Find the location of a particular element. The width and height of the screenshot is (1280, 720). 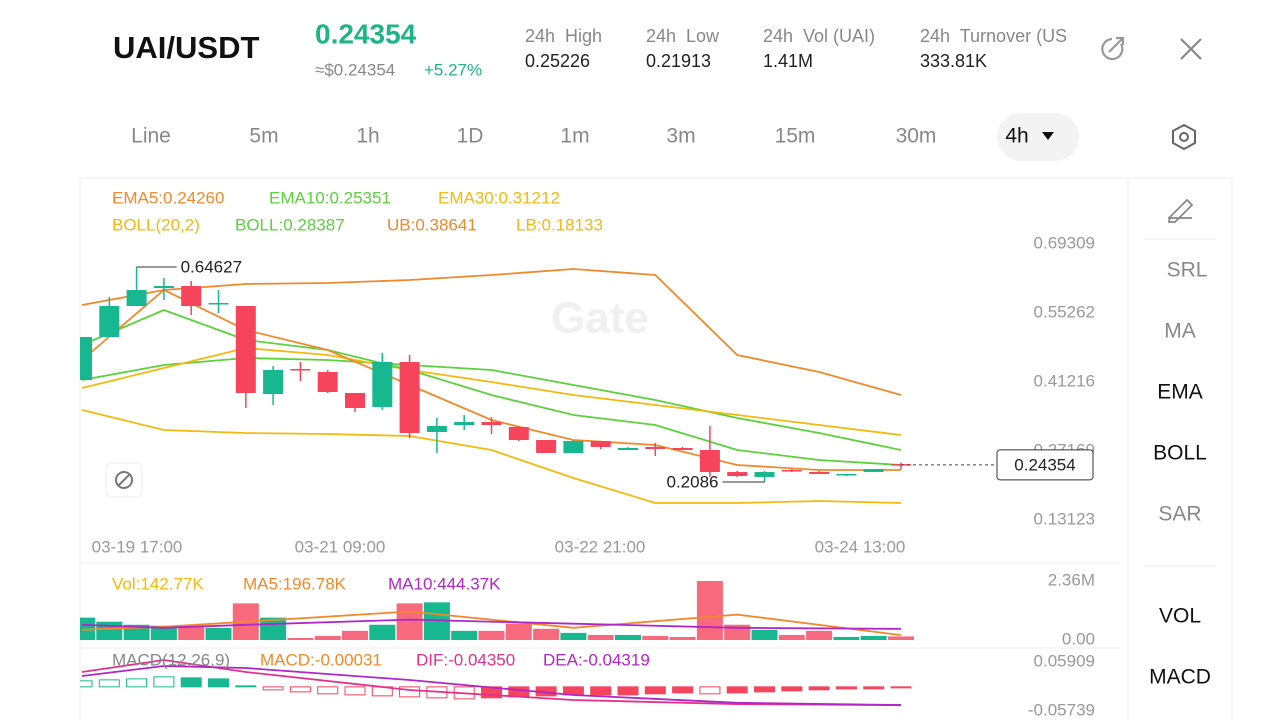

share-button is located at coordinates (1113, 48).